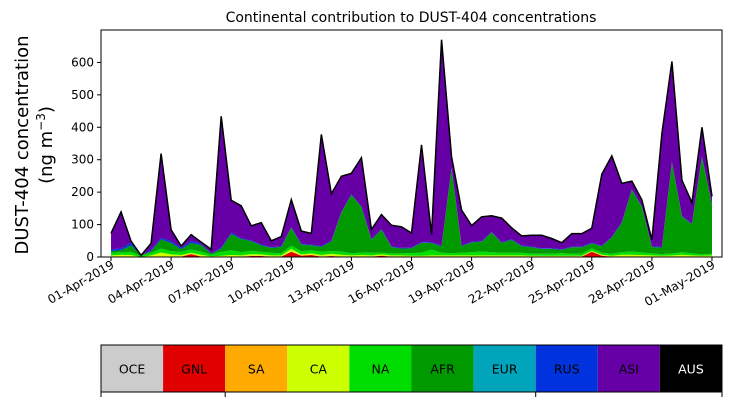 This screenshot has height=402, width=730. I want to click on legend-swatch-na, so click(380, 368).